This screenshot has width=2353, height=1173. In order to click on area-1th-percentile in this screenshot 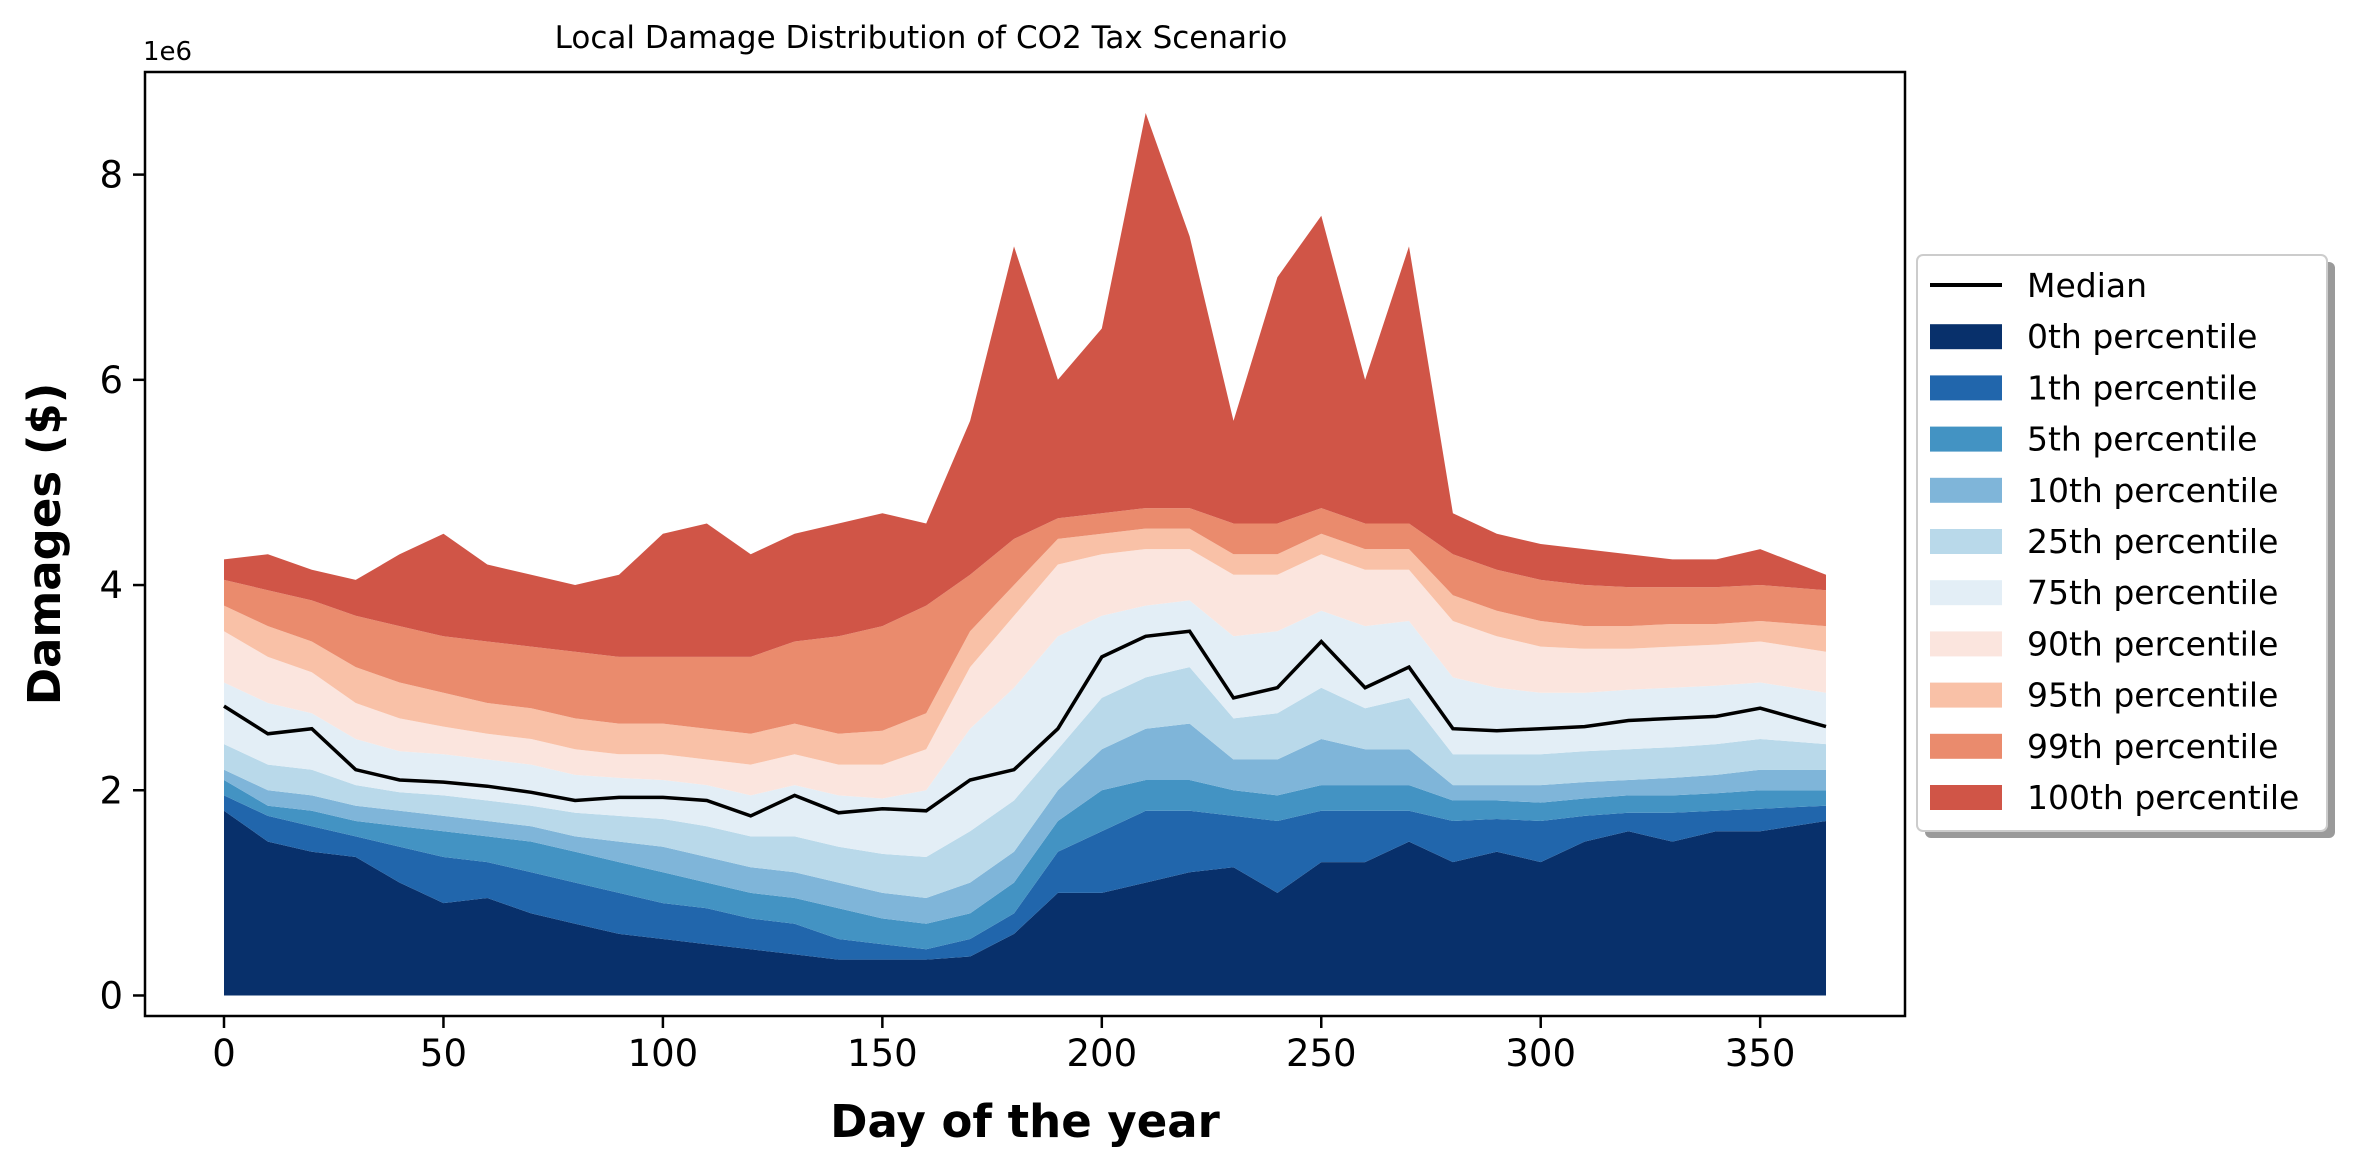, I will do `click(1025, 877)`.